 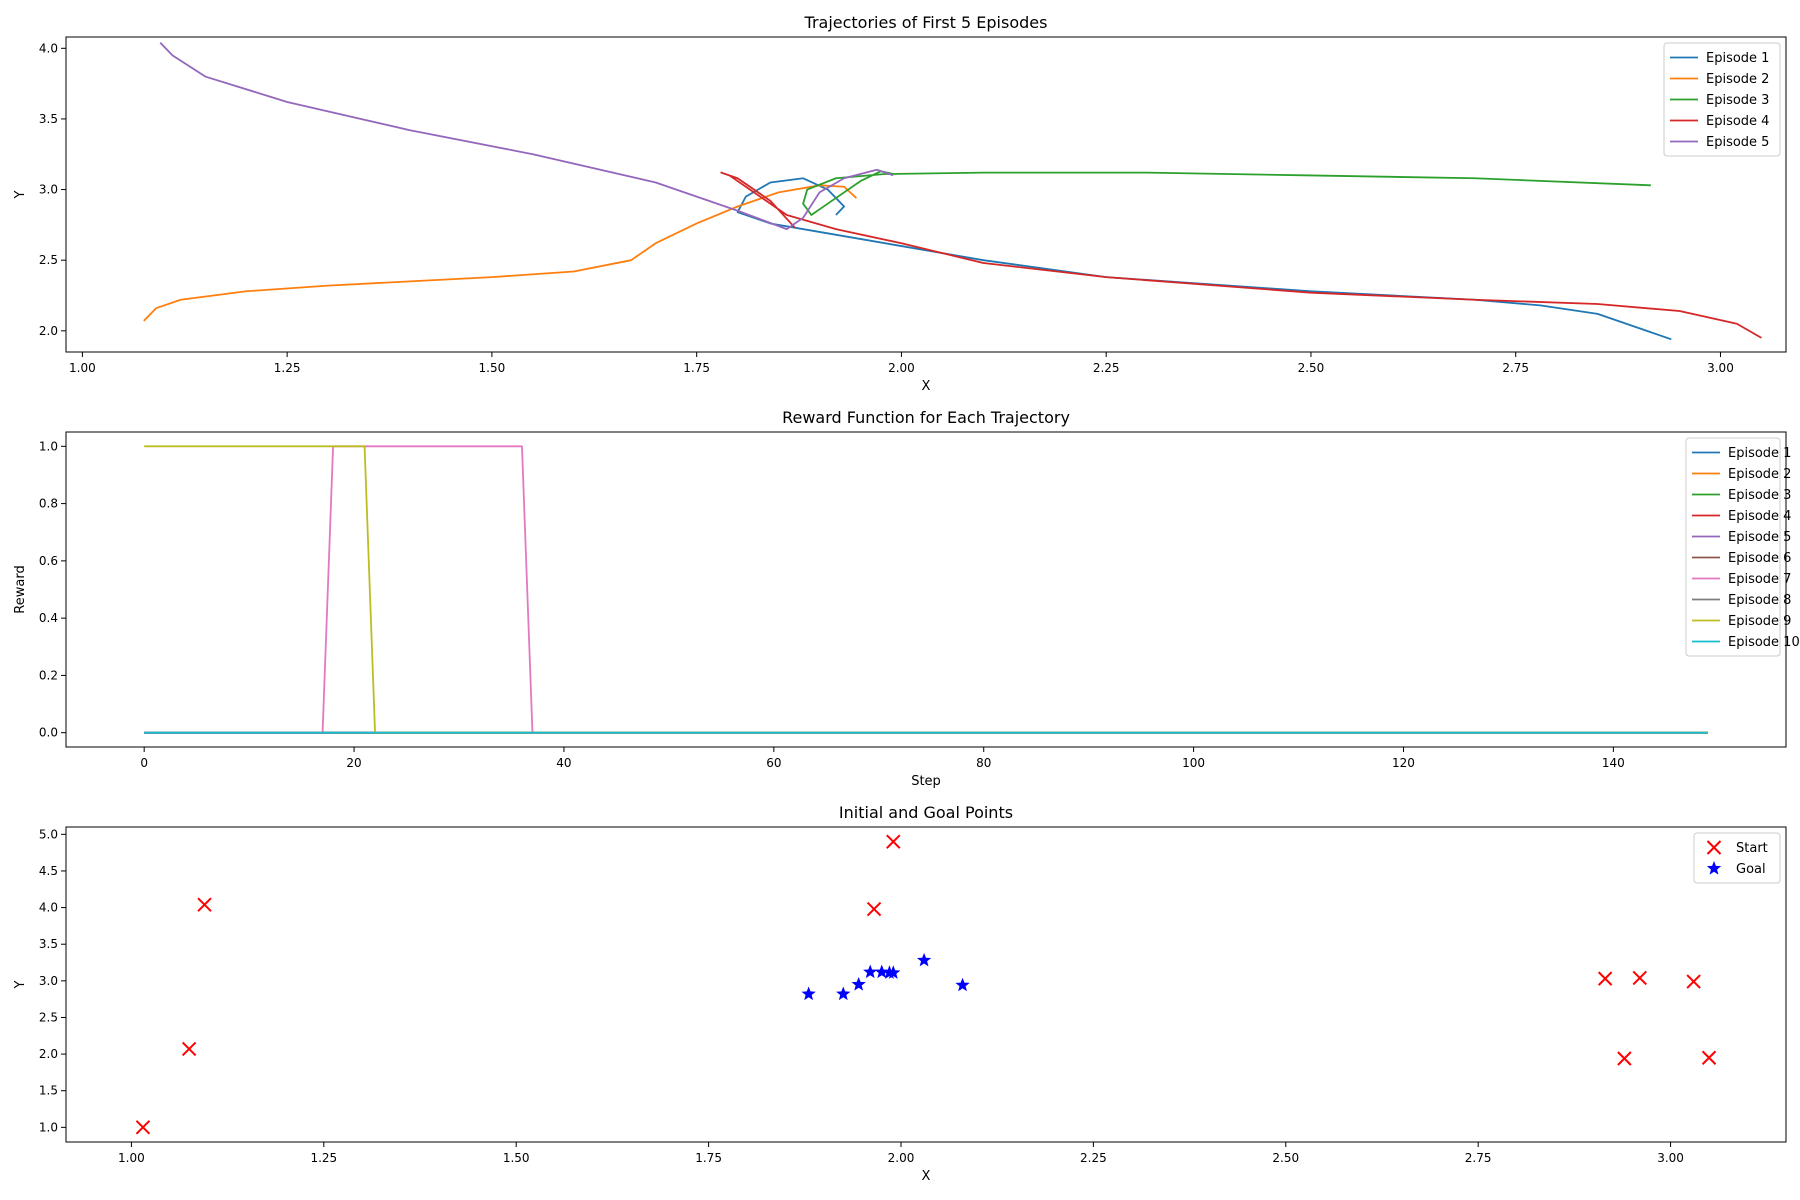 What do you see at coordinates (353, 763) in the screenshot?
I see `x-tick-label: 20` at bounding box center [353, 763].